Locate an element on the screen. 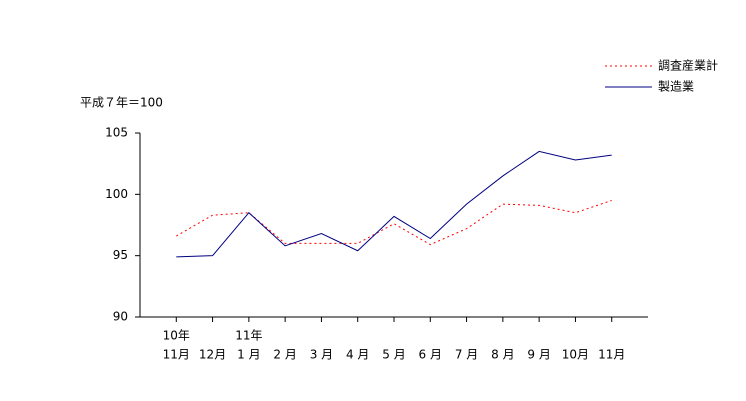 This screenshot has width=746, height=401. x-year-label: 11年 is located at coordinates (248, 336).